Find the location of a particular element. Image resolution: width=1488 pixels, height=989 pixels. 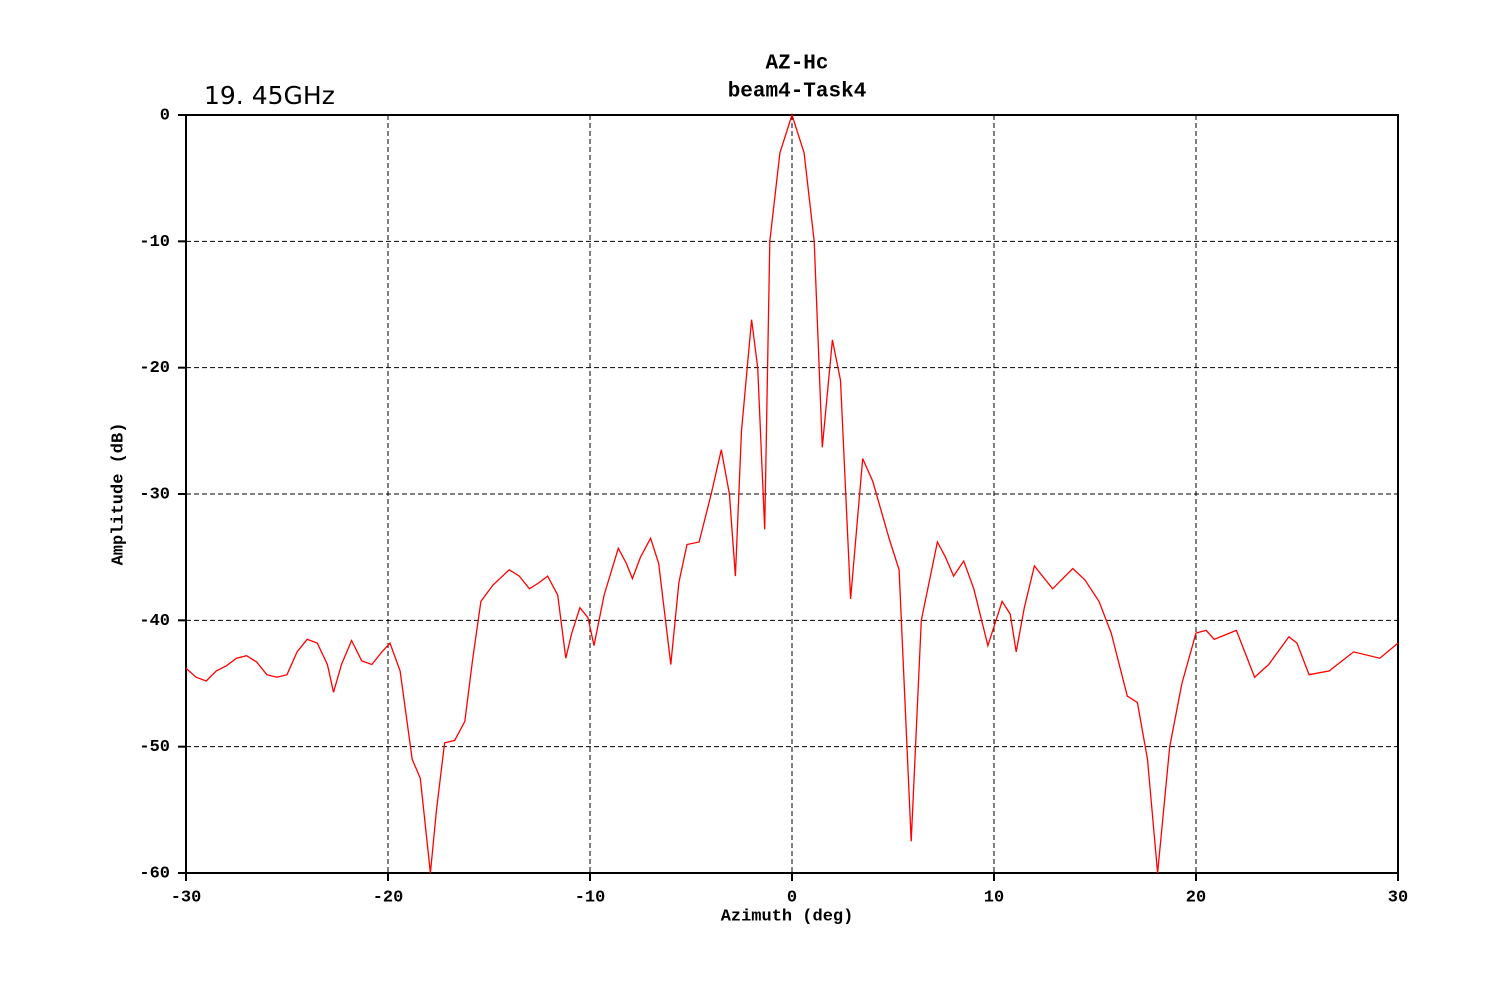

y-tick-label: 0 is located at coordinates (165, 115).